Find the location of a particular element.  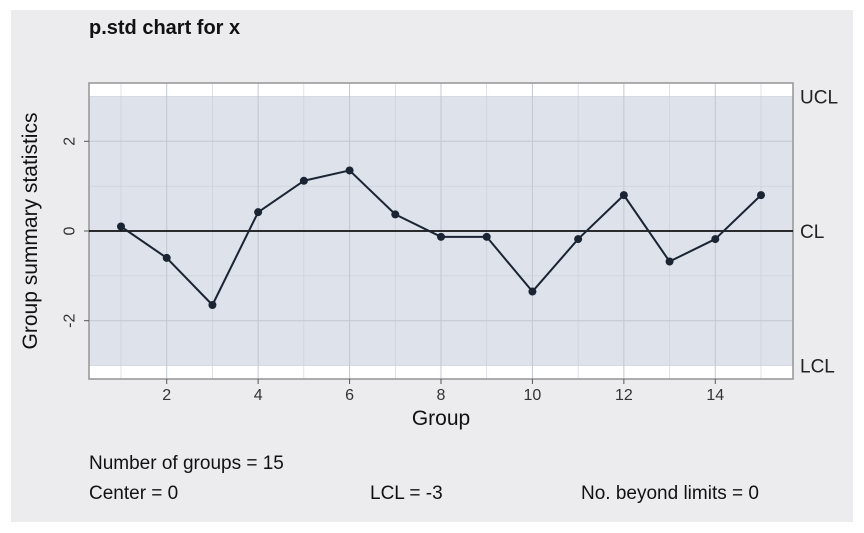

lcl-stat: LCL = -3 is located at coordinates (406, 493).